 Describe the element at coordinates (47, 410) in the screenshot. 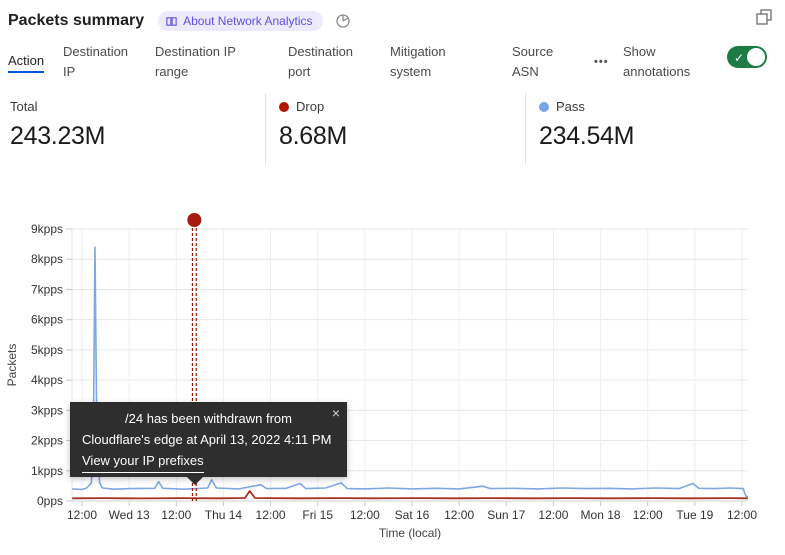

I see `y-tick-label: 3kpps` at that location.